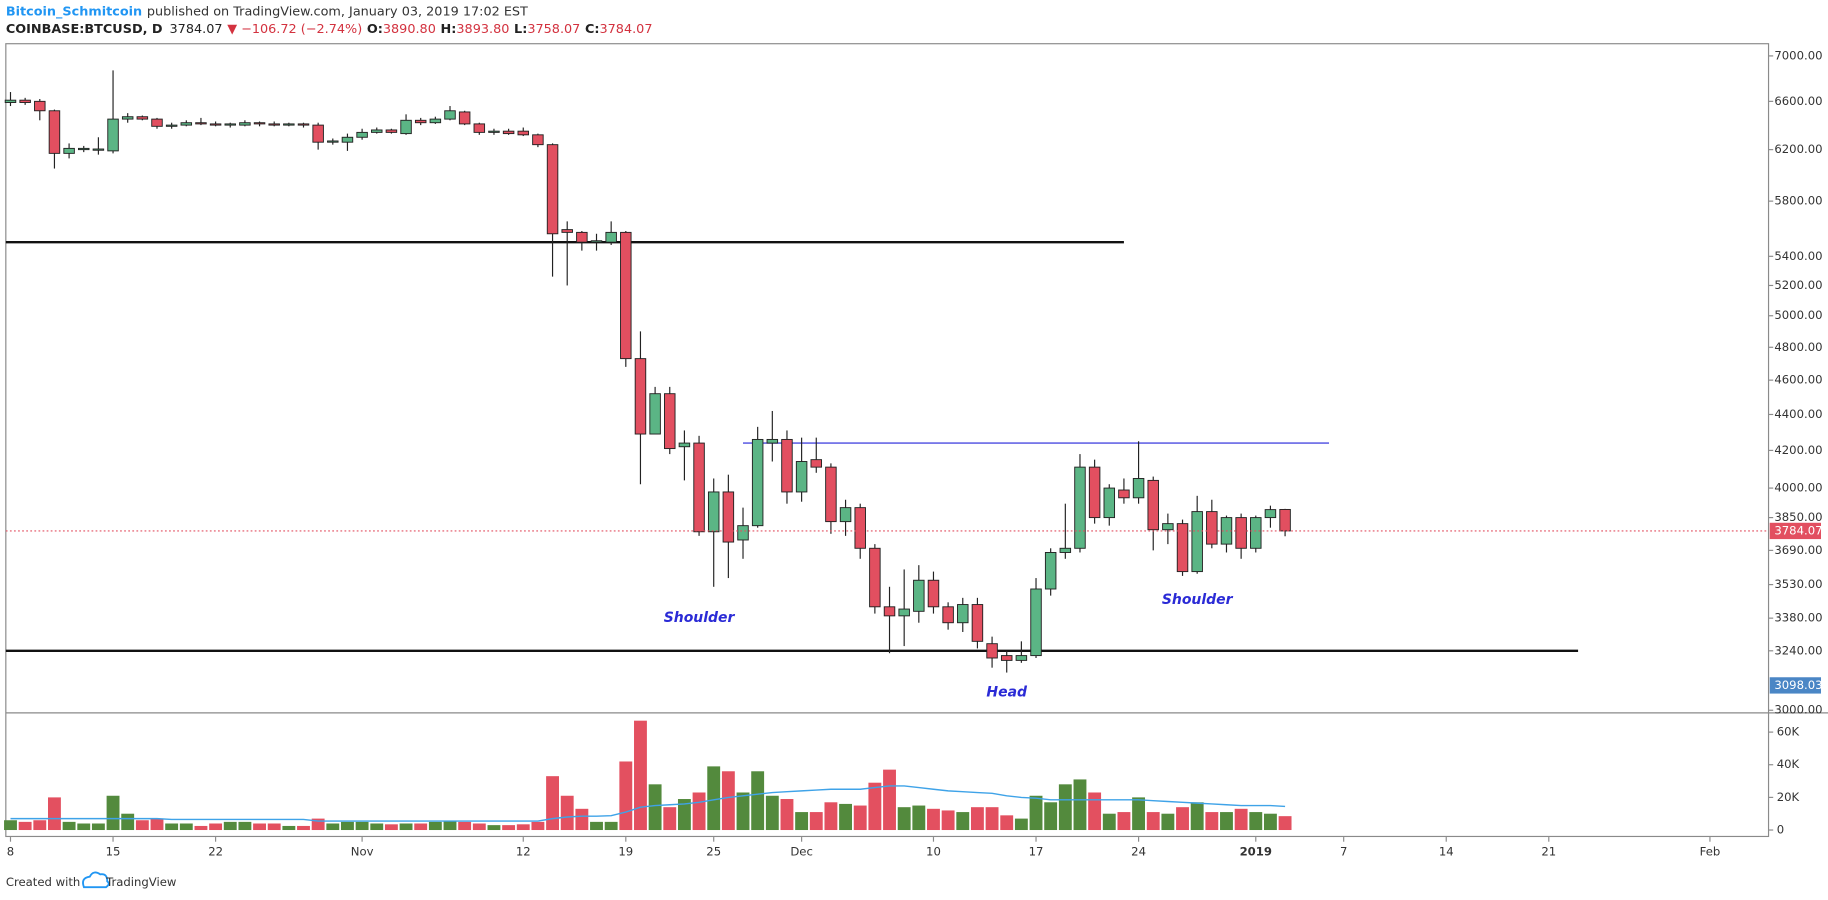 The width and height of the screenshot is (1828, 900). What do you see at coordinates (1138, 852) in the screenshot?
I see `x-tick-label: 24` at bounding box center [1138, 852].